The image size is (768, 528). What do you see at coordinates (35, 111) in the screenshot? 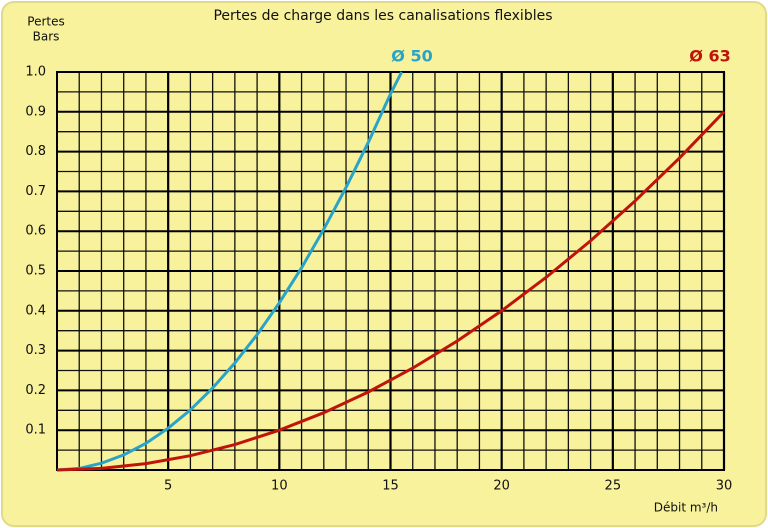
I see `y-tick-label: 0.9` at bounding box center [35, 111].